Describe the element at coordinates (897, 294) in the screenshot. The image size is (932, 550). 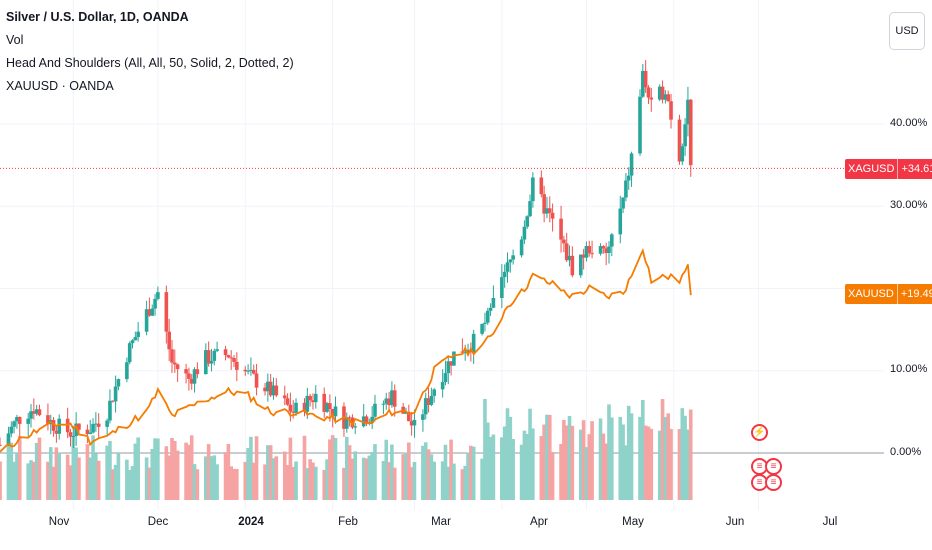
I see `badge-divider` at that location.